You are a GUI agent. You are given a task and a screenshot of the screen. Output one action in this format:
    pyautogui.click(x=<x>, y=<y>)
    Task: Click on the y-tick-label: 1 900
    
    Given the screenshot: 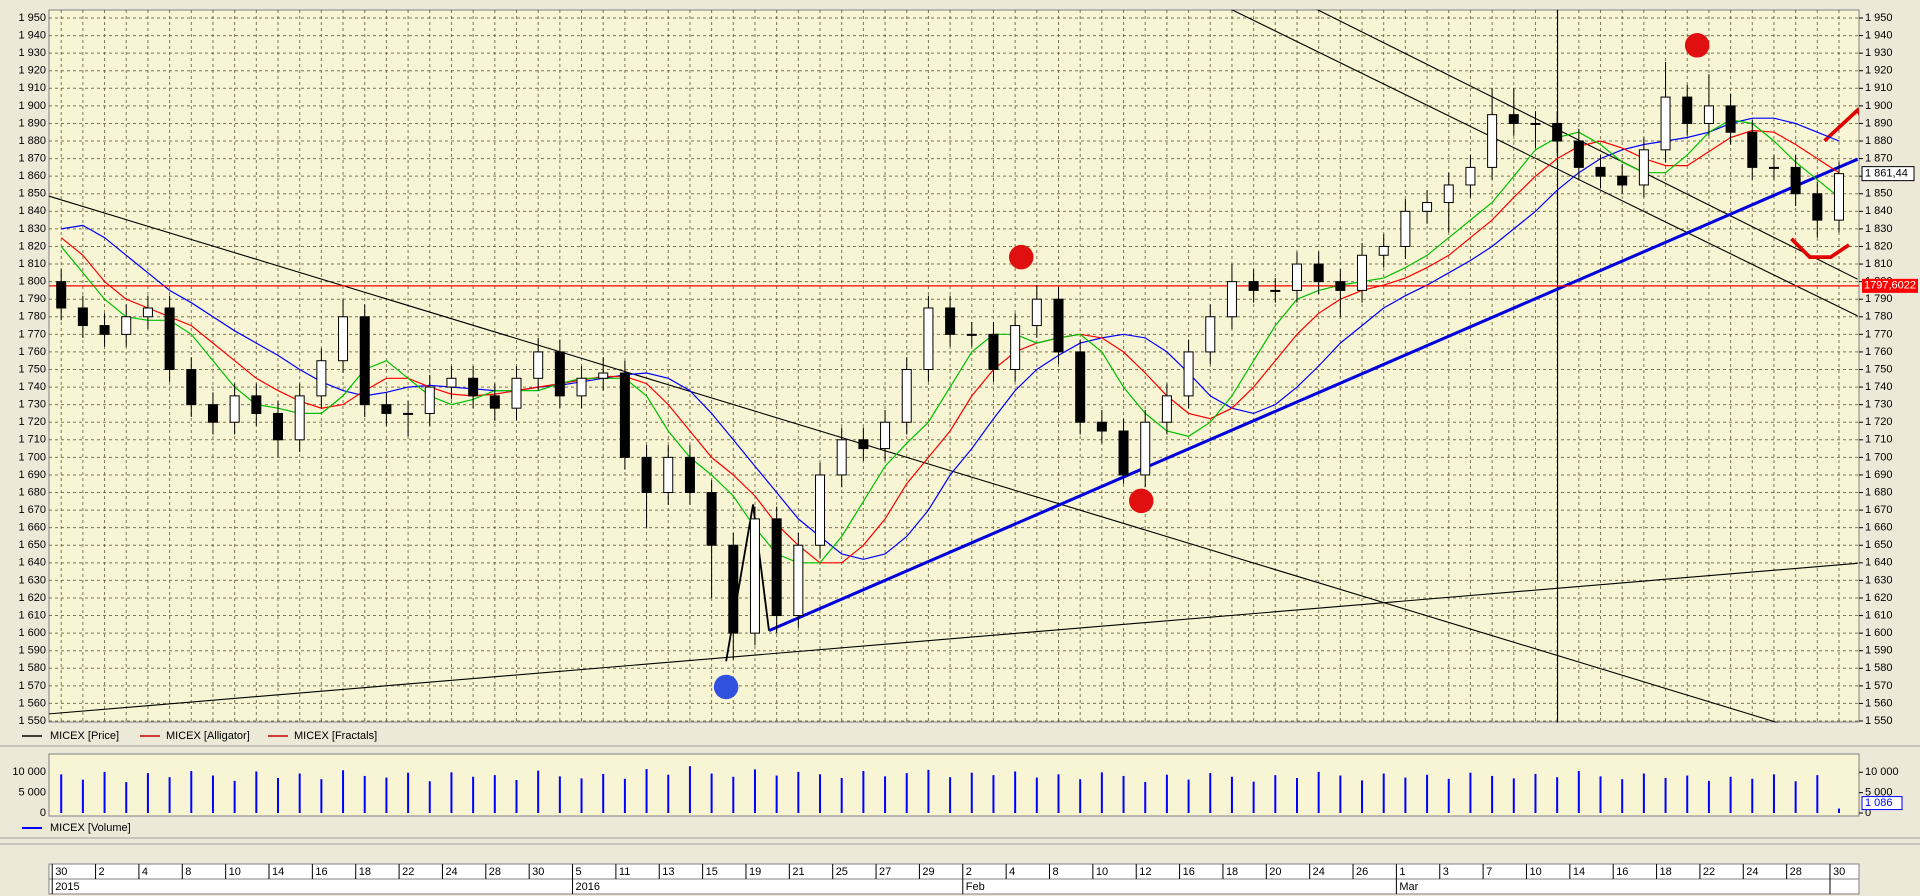 What is the action you would take?
    pyautogui.click(x=32, y=106)
    